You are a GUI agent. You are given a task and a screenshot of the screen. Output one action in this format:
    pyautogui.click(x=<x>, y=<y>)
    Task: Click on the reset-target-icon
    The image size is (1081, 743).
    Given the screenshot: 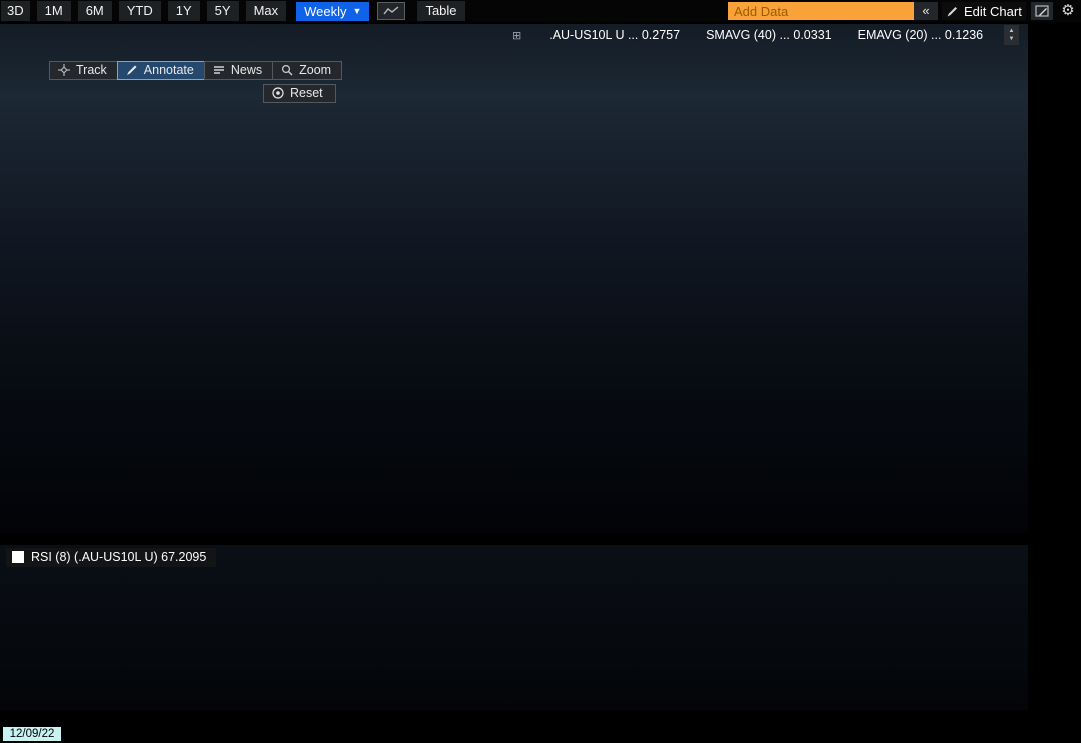 What is the action you would take?
    pyautogui.click(x=278, y=93)
    